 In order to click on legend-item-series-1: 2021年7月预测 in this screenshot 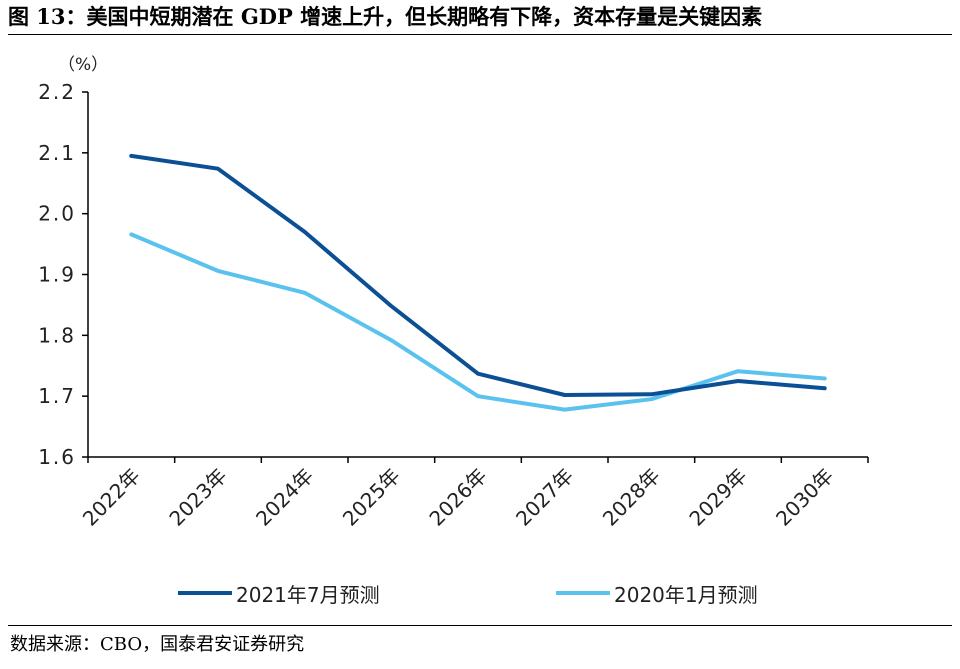, I will do `click(279, 593)`.